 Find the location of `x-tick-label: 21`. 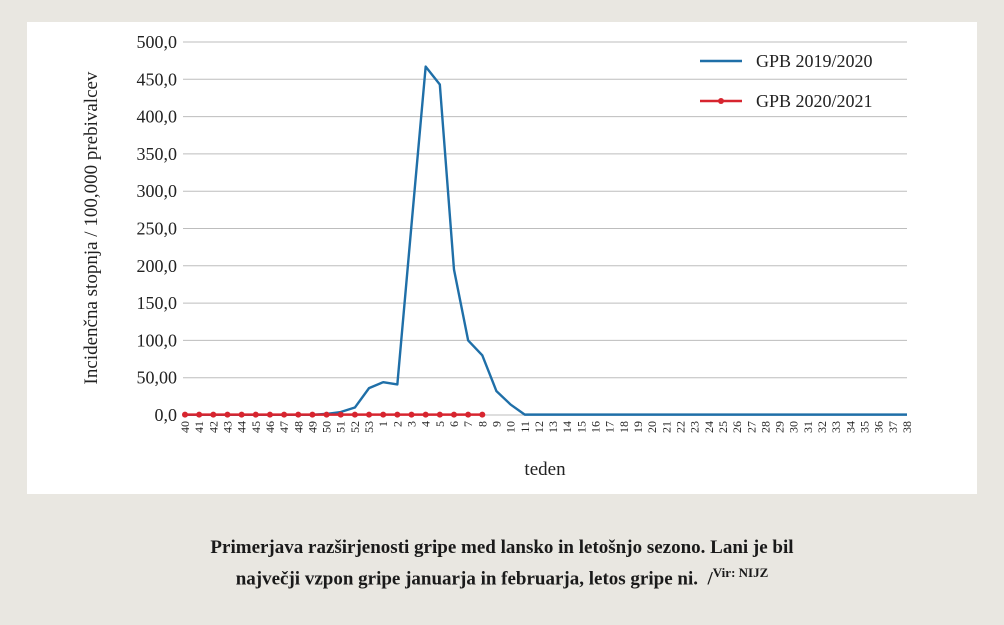

x-tick-label: 21 is located at coordinates (666, 427).